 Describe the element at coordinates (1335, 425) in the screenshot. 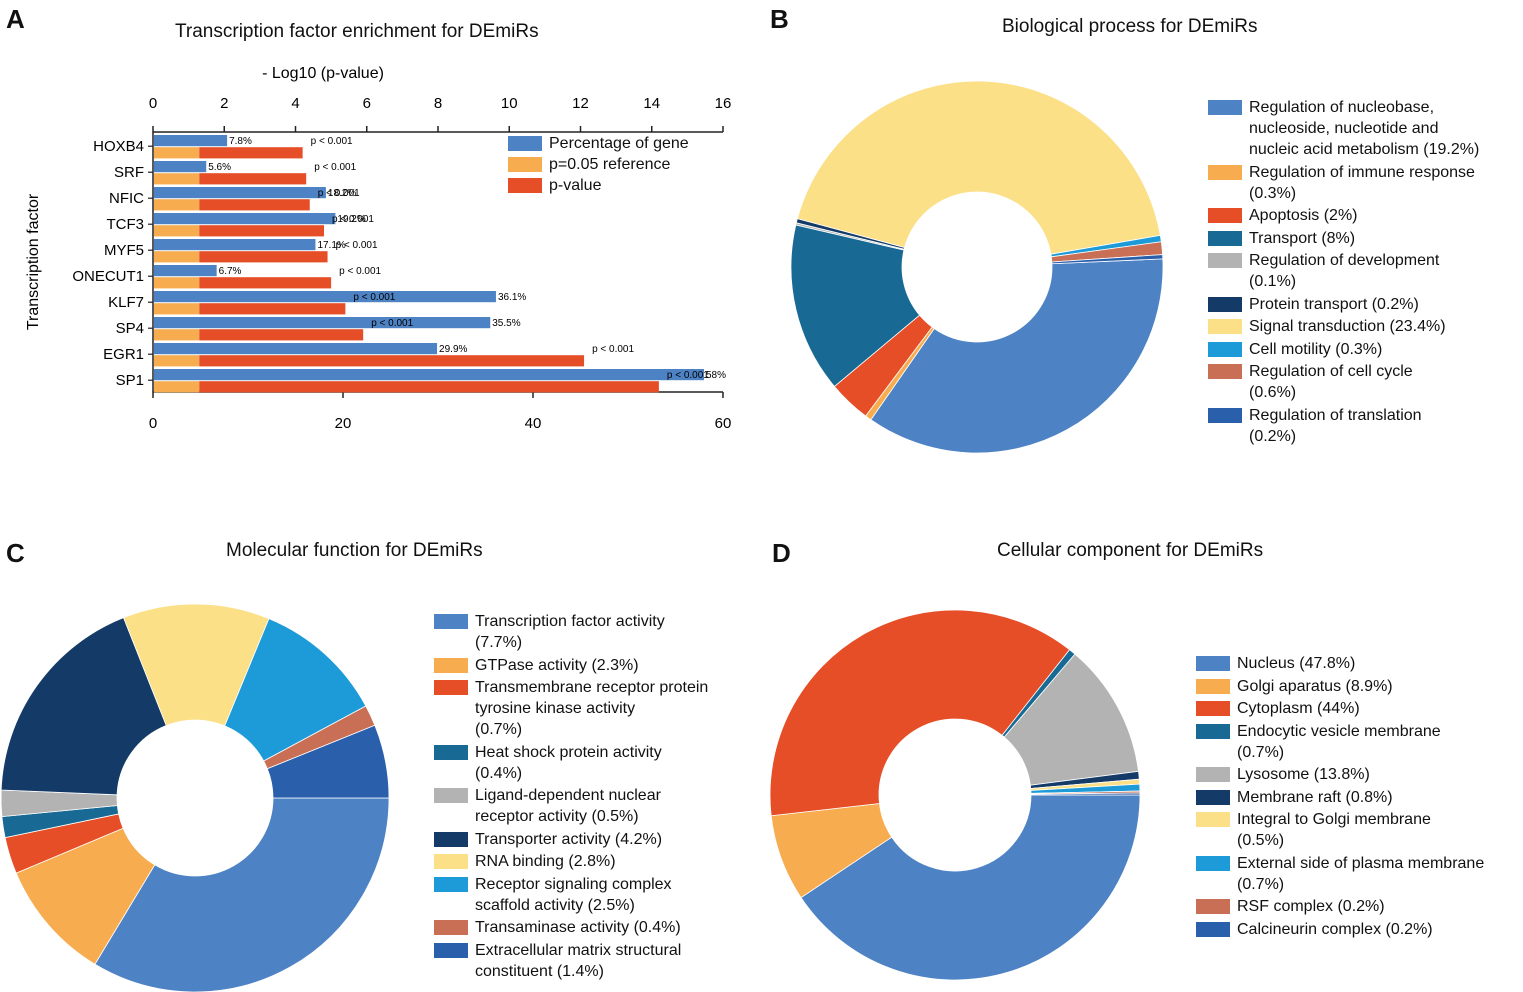

I see `legend-b-label: Regulation of translation (0.2%)` at that location.